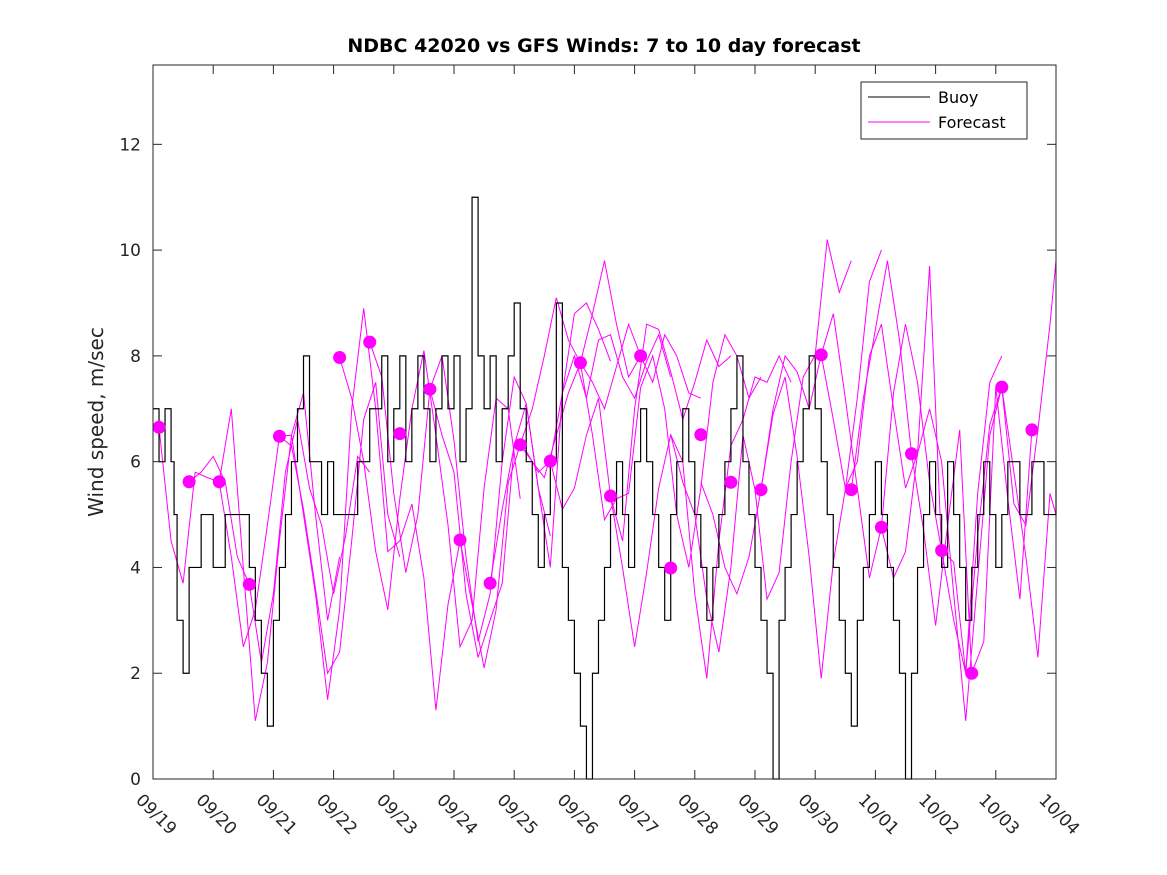  I want to click on y-tick-label: 10, so click(130, 251).